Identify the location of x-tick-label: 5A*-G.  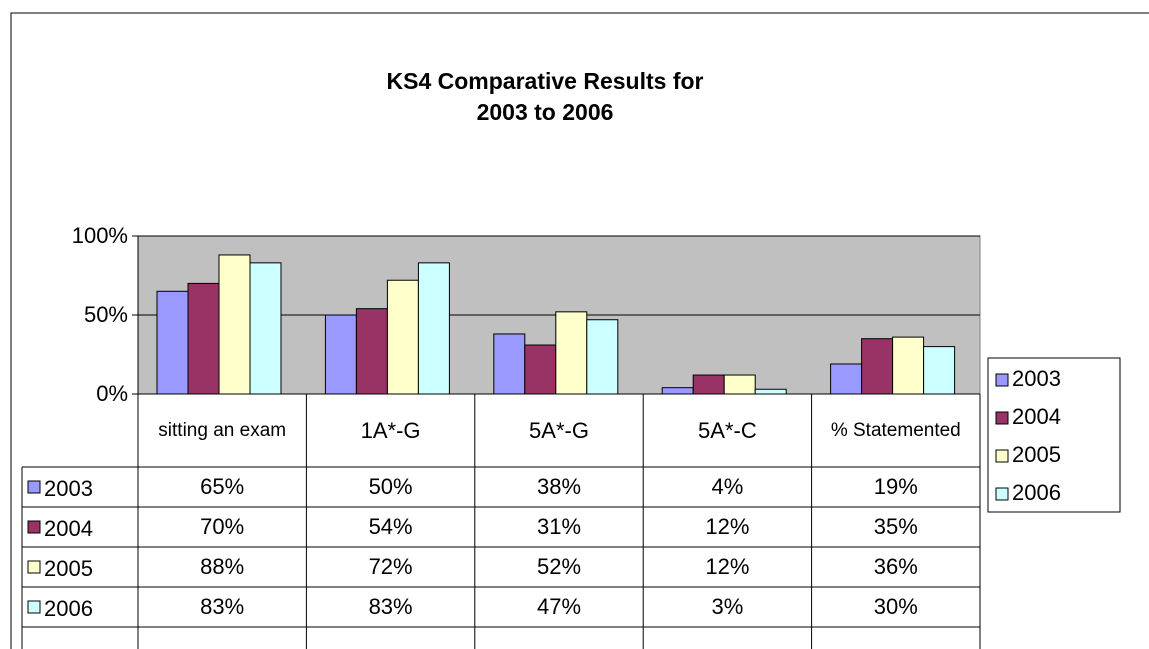
(559, 430).